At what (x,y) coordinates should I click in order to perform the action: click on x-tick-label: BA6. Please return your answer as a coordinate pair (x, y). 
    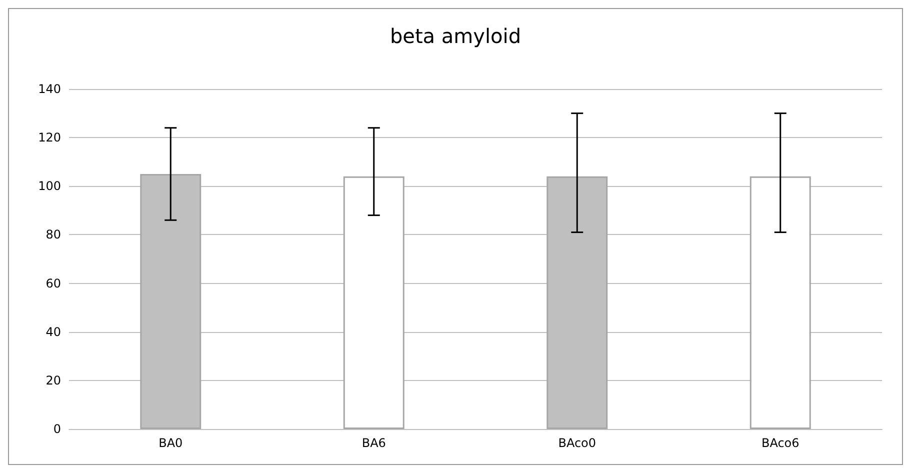
    Looking at the image, I should click on (374, 443).